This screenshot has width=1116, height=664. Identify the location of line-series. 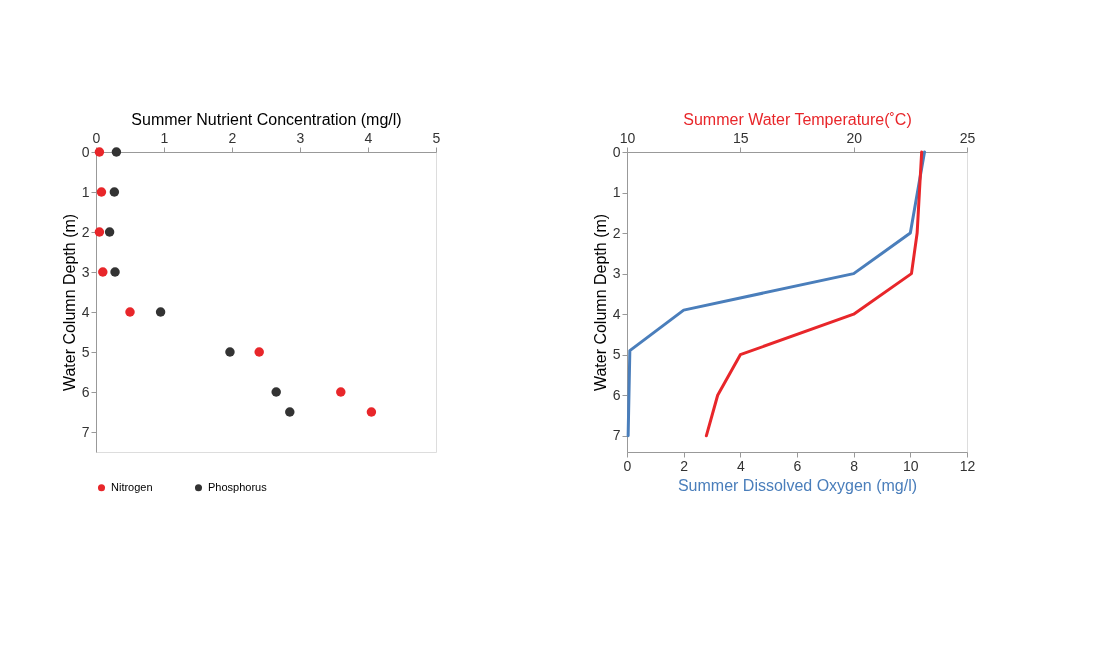
(776, 294).